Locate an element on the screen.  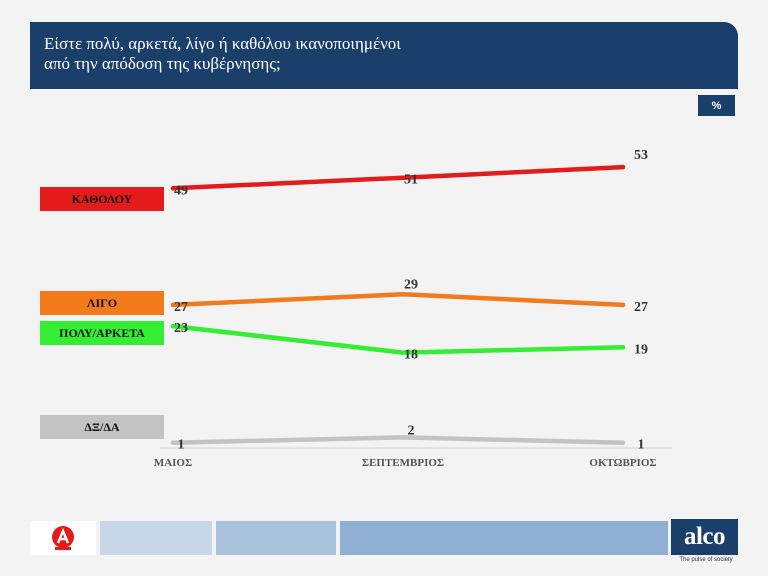
channel-logo-icon is located at coordinates (63, 538).